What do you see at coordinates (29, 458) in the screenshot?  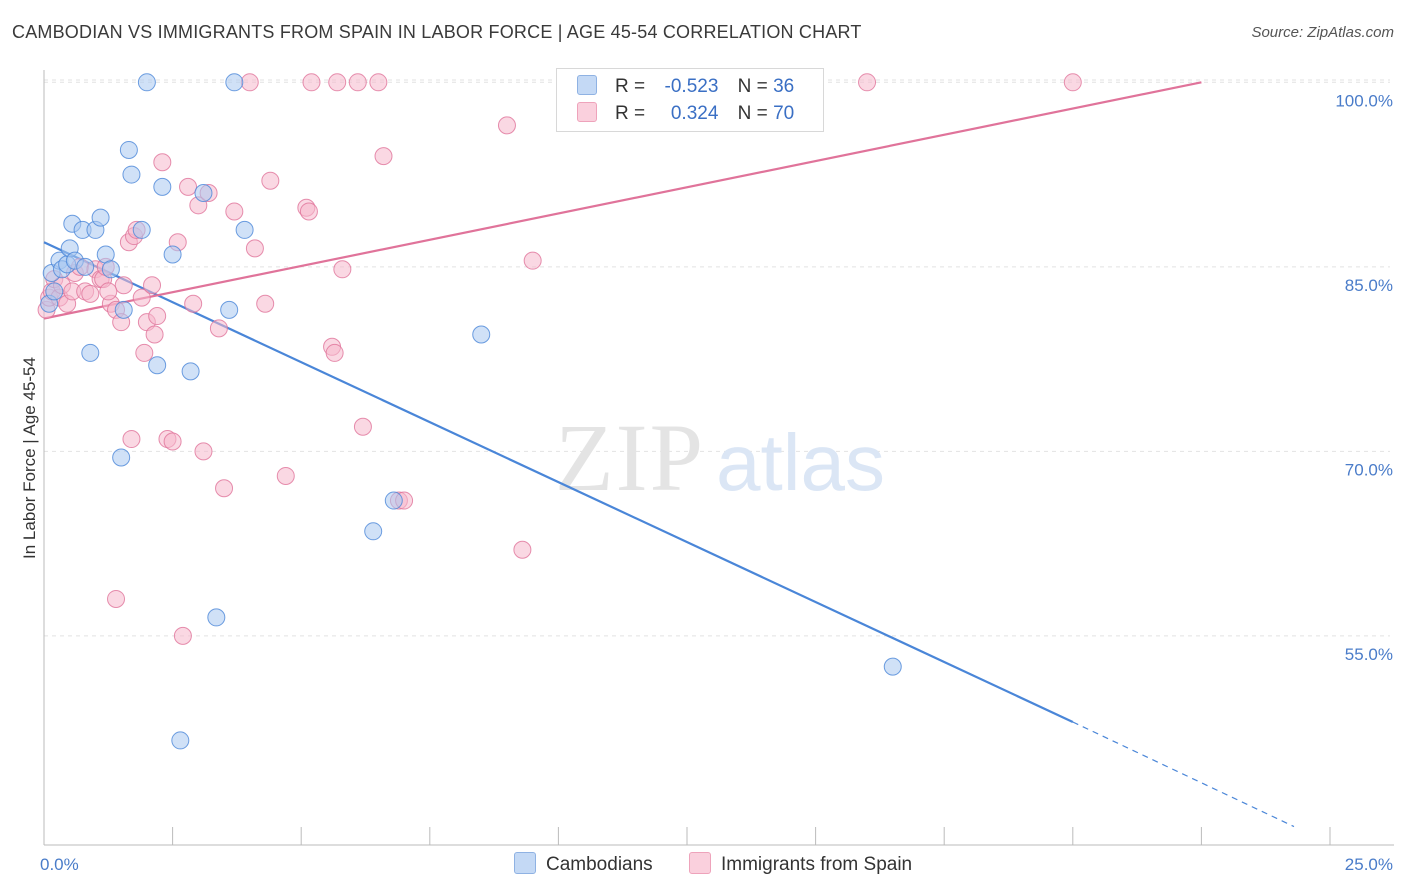 I see `y-axis-title: In Labor Force | Age 45-54` at bounding box center [29, 458].